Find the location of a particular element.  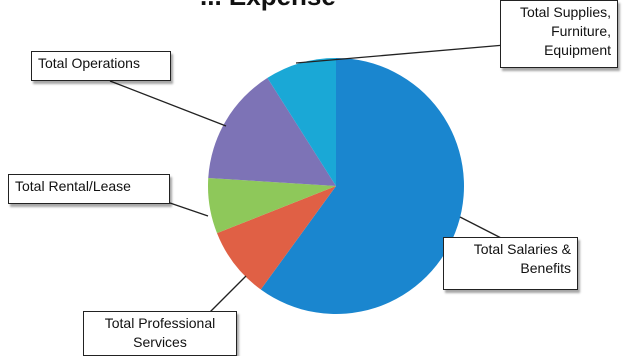

leader-line-supplies is located at coordinates (400, 54).